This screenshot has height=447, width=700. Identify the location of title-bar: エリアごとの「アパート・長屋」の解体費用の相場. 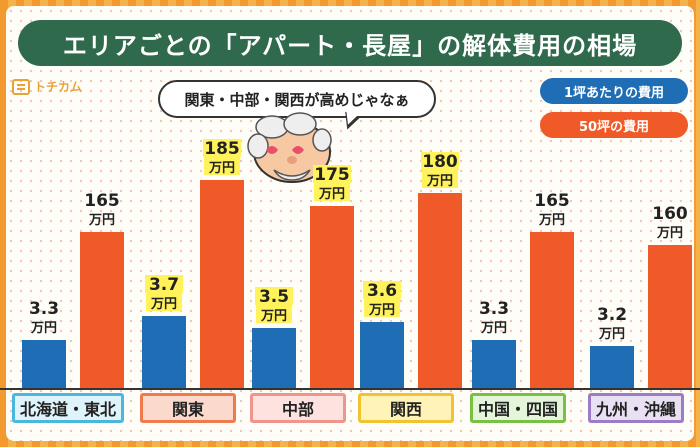
(350, 43).